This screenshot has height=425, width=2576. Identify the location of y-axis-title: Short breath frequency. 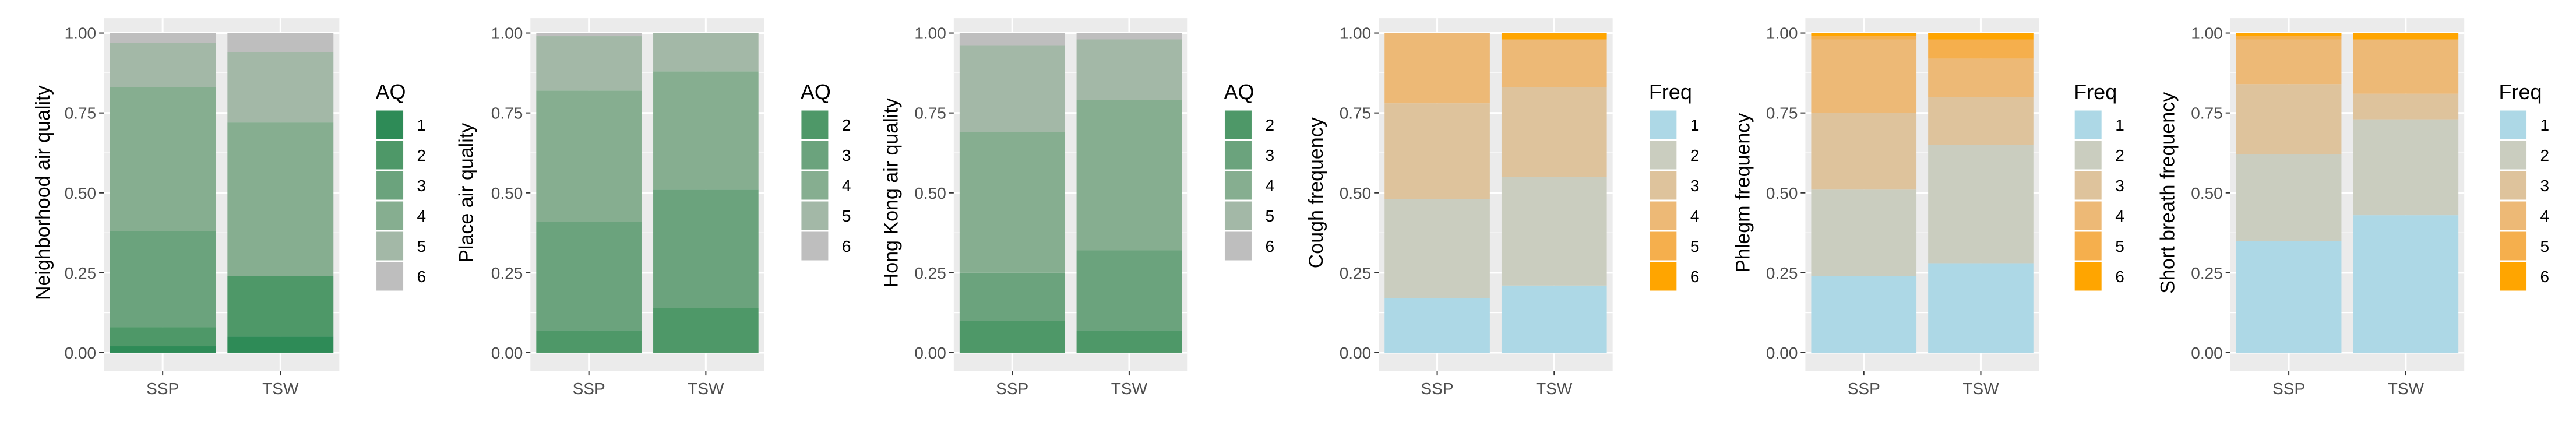
(2168, 193).